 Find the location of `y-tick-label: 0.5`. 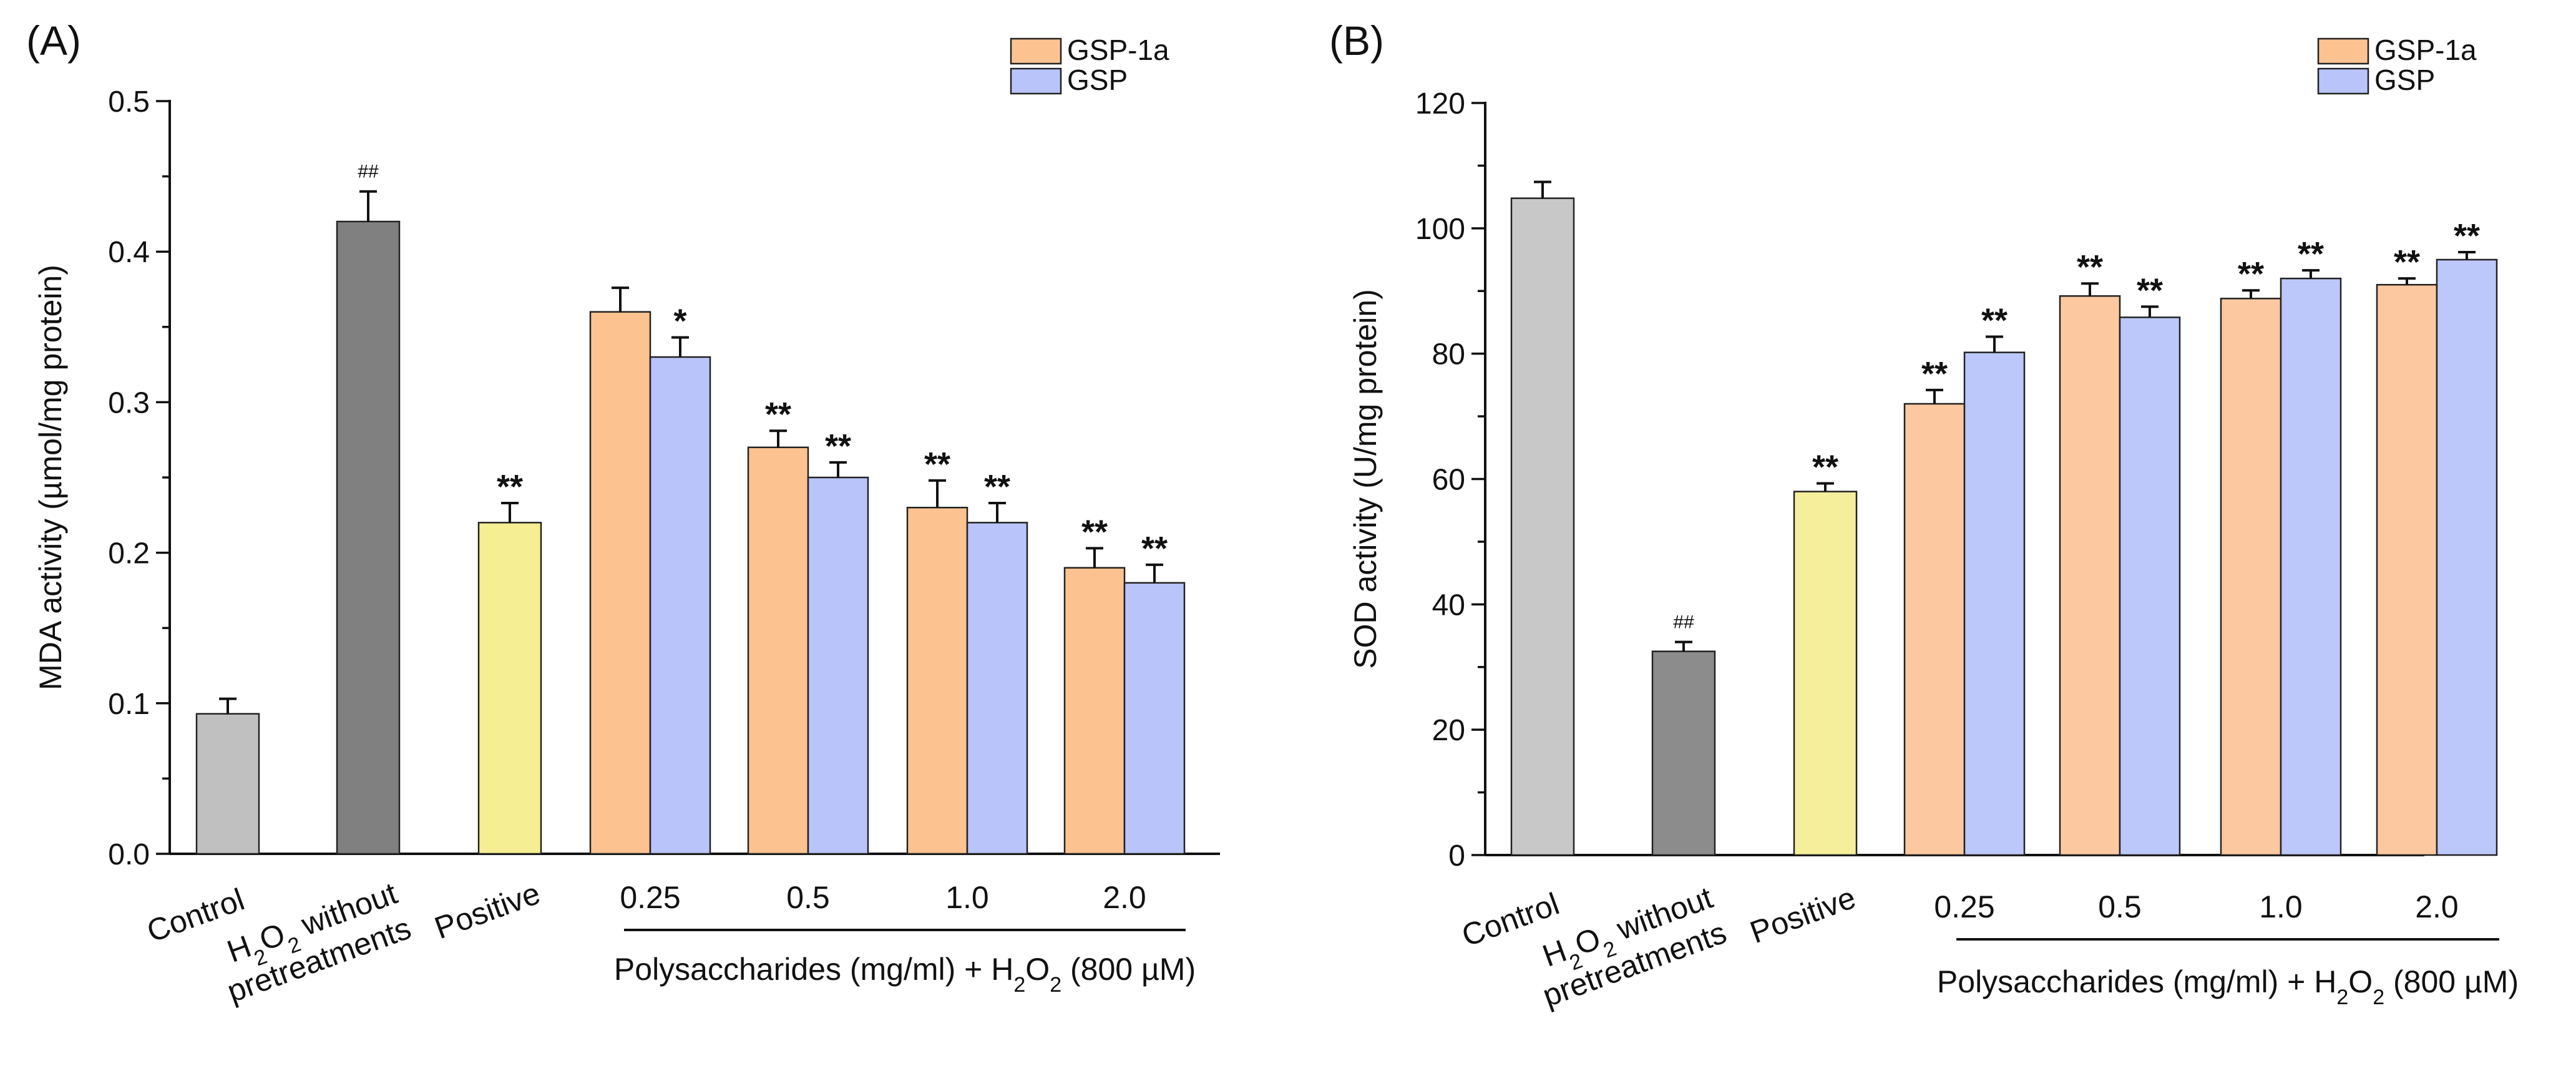

y-tick-label: 0.5 is located at coordinates (129, 102).